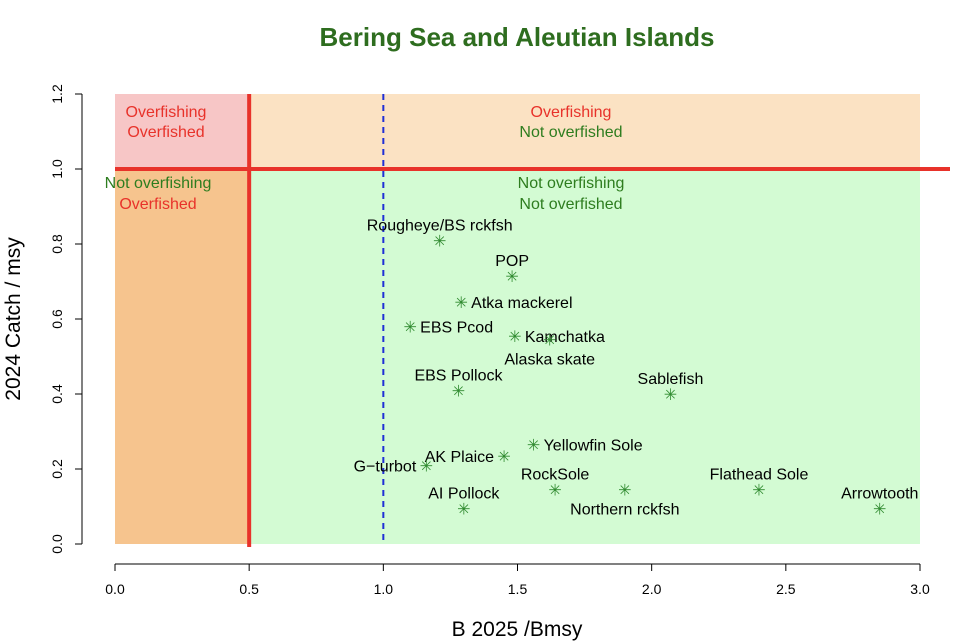 Image resolution: width=975 pixels, height=643 pixels. What do you see at coordinates (521, 303) in the screenshot?
I see `data-point-label: Atka mackerel` at bounding box center [521, 303].